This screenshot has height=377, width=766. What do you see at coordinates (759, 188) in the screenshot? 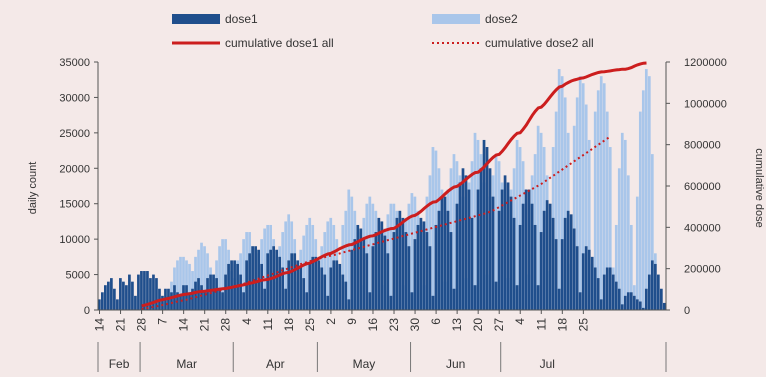
I see `y2-axis-label: cumulative dose` at bounding box center [759, 188].